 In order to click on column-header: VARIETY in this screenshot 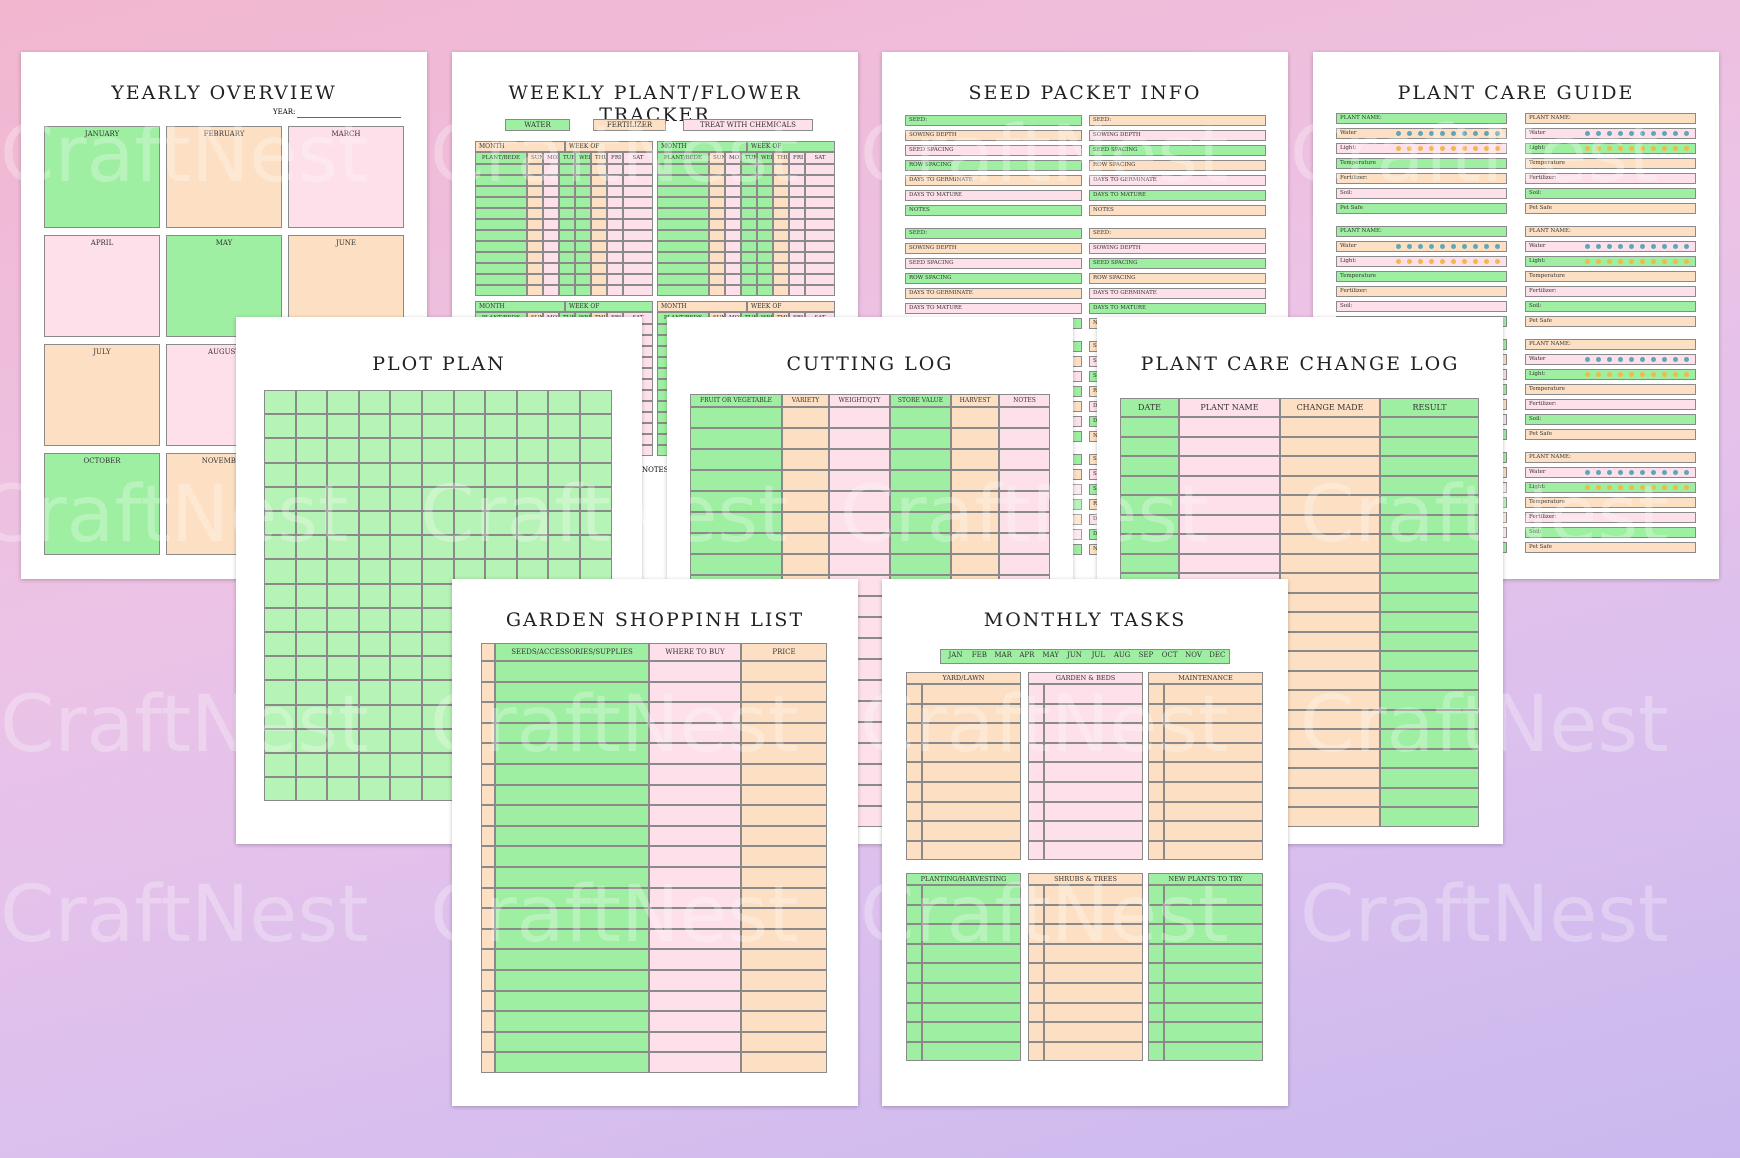, I will do `click(805, 400)`.